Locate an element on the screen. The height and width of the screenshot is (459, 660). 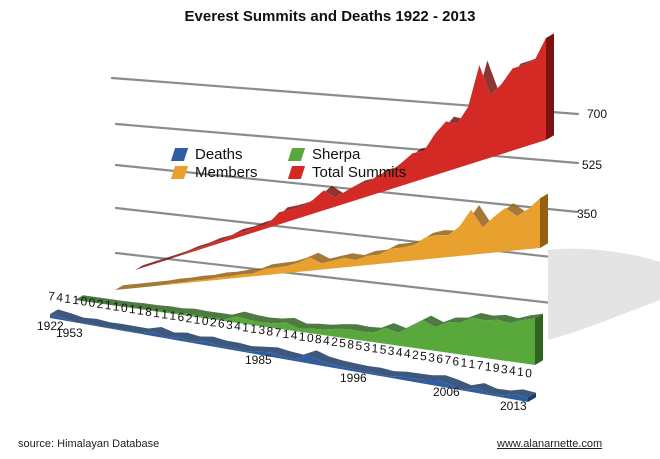
x-tick-label: 2006 is located at coordinates (446, 392).